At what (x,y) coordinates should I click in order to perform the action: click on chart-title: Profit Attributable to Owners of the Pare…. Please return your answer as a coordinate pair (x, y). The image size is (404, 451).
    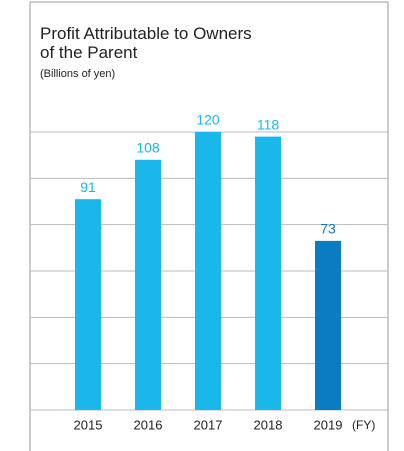
    Looking at the image, I should click on (146, 43).